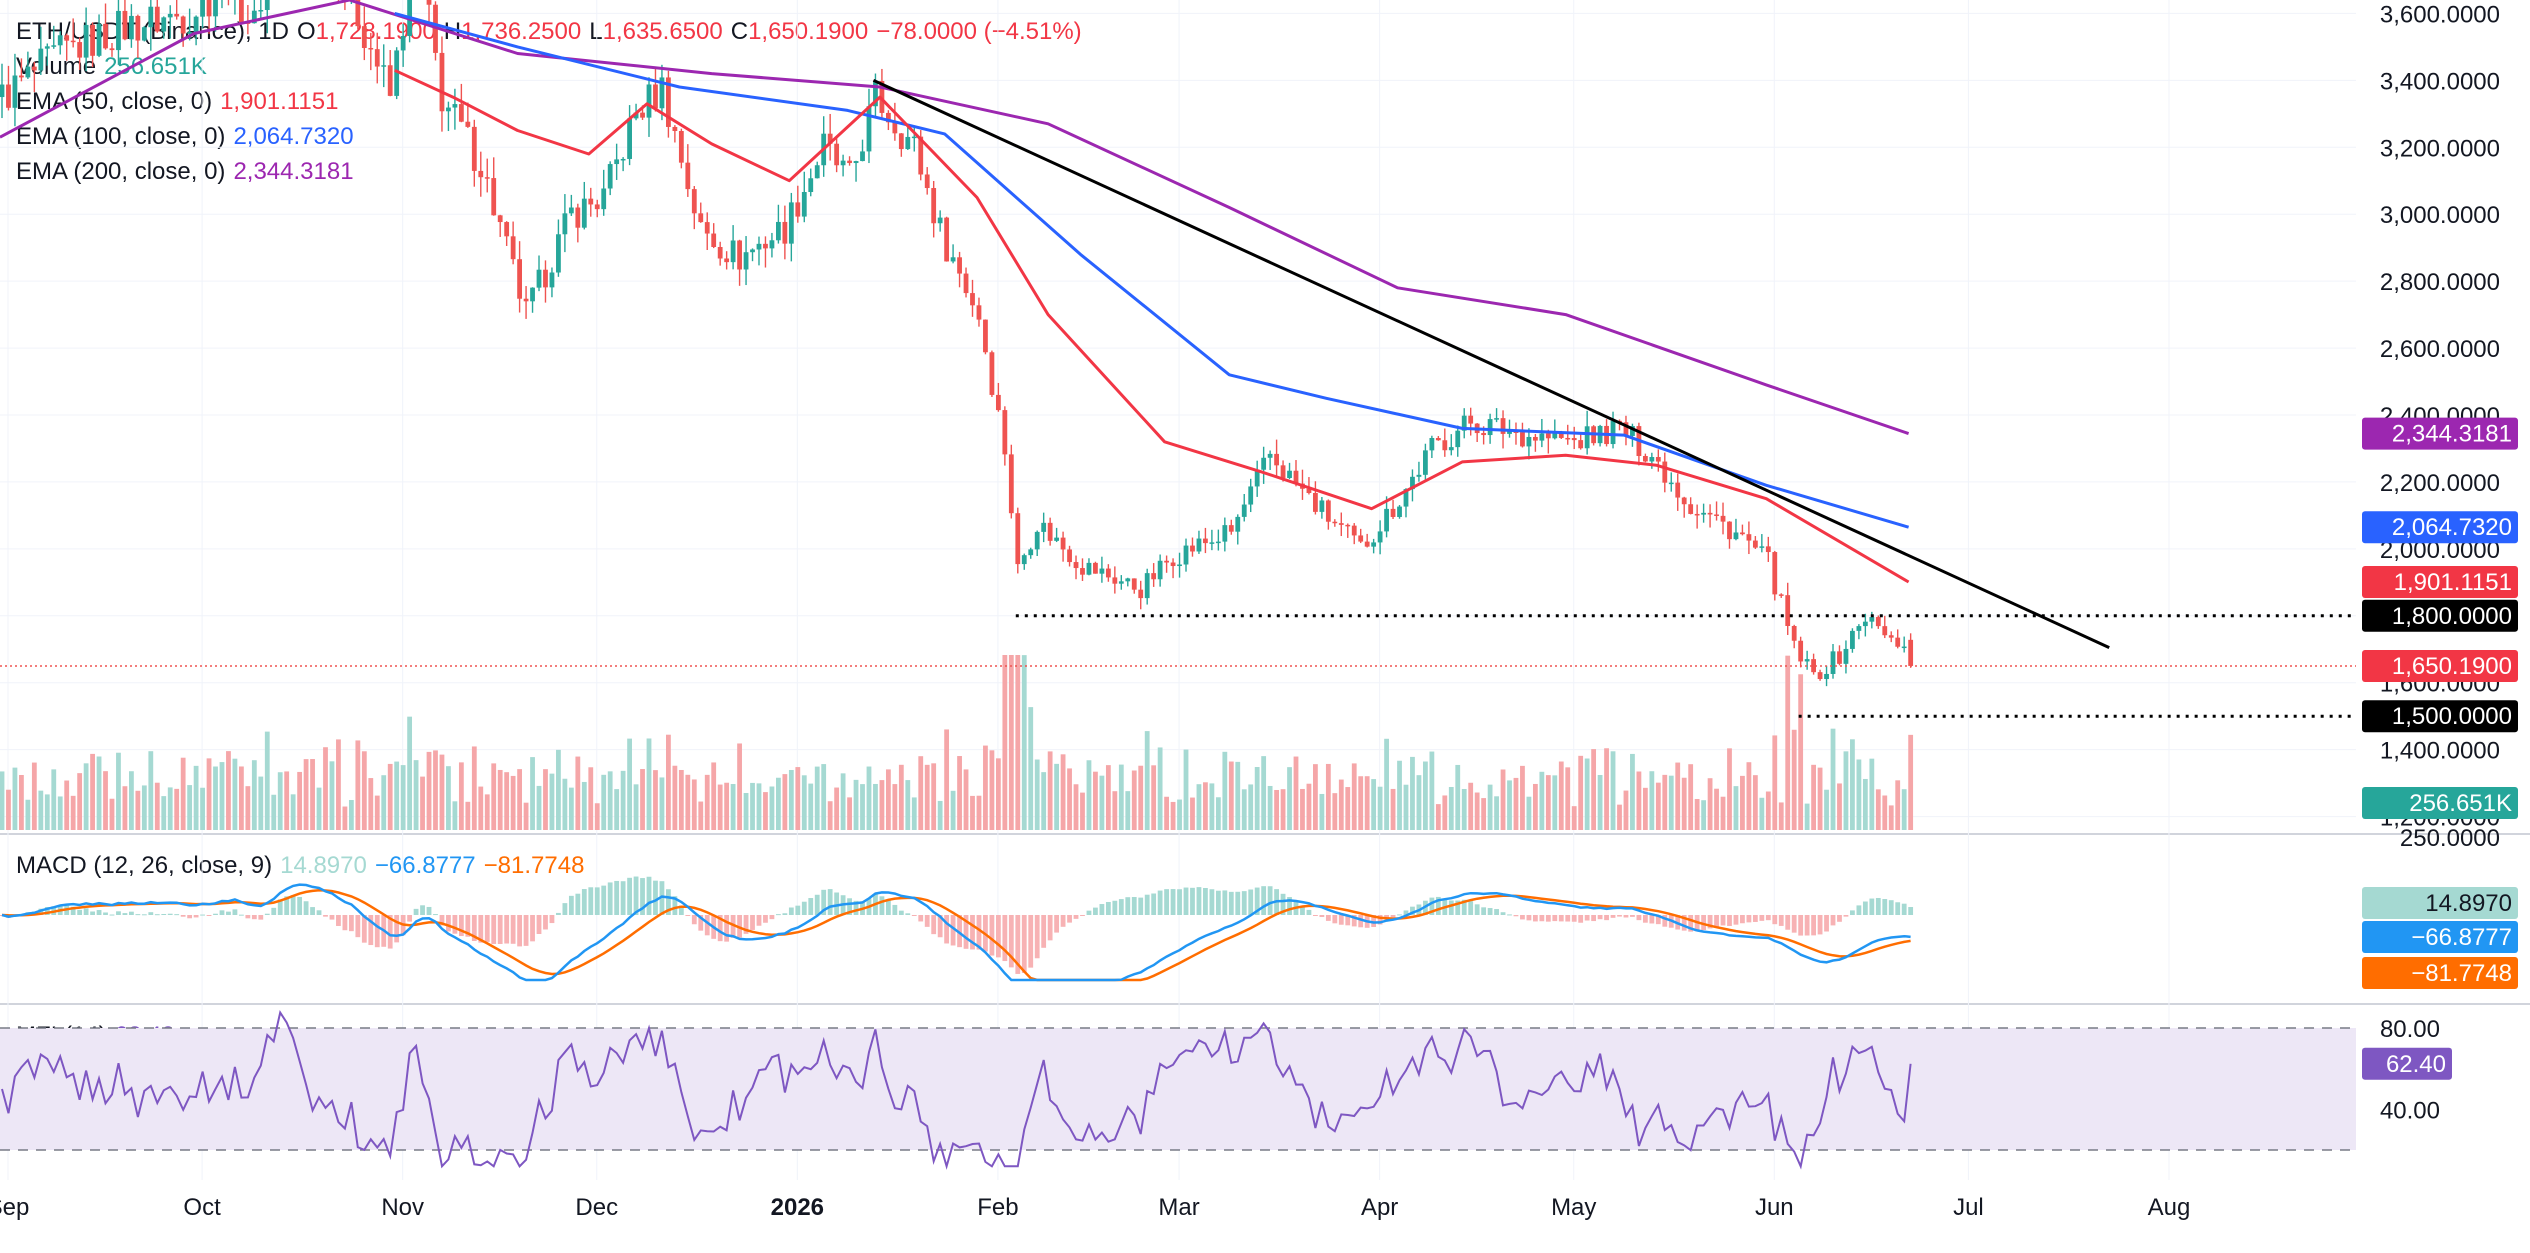 The height and width of the screenshot is (1253, 2530). What do you see at coordinates (2440, 433) in the screenshot?
I see `price-tag: 2,344.3181` at bounding box center [2440, 433].